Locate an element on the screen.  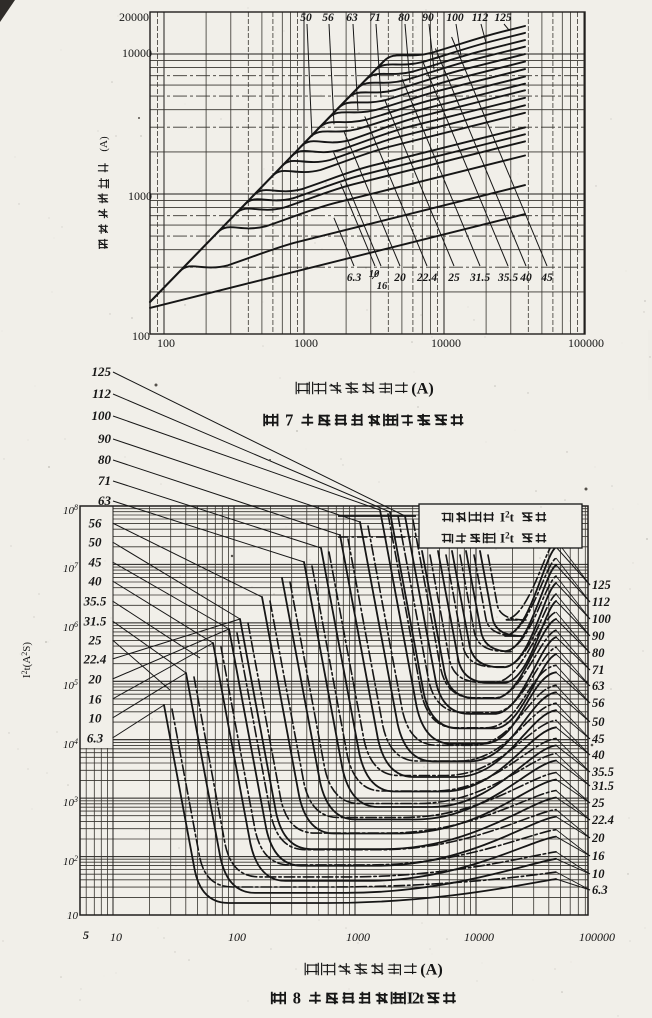
svg-text: 7 is located at coordinates (289, 420).